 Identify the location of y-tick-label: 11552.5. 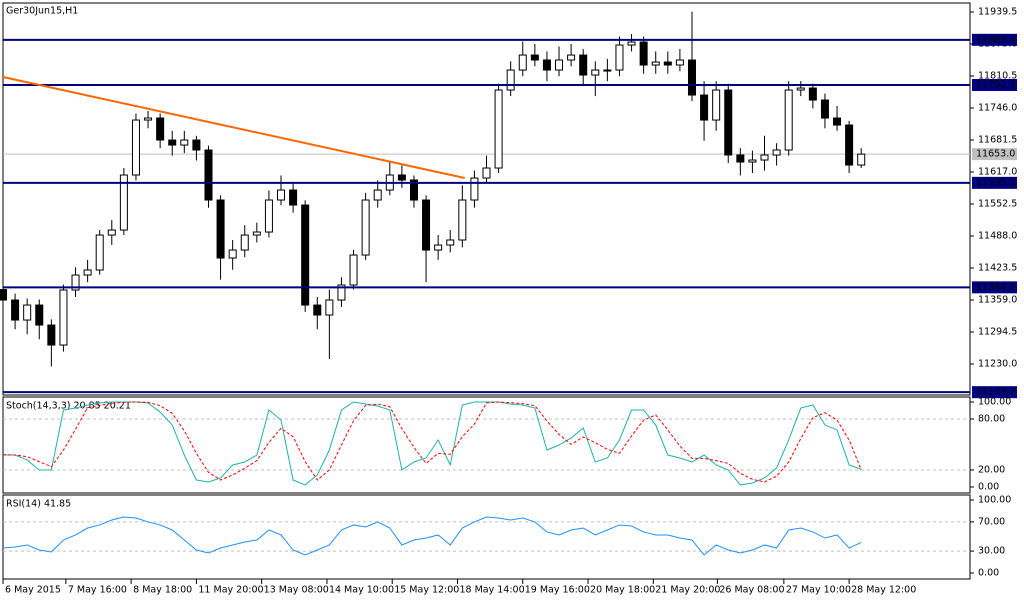
(997, 203).